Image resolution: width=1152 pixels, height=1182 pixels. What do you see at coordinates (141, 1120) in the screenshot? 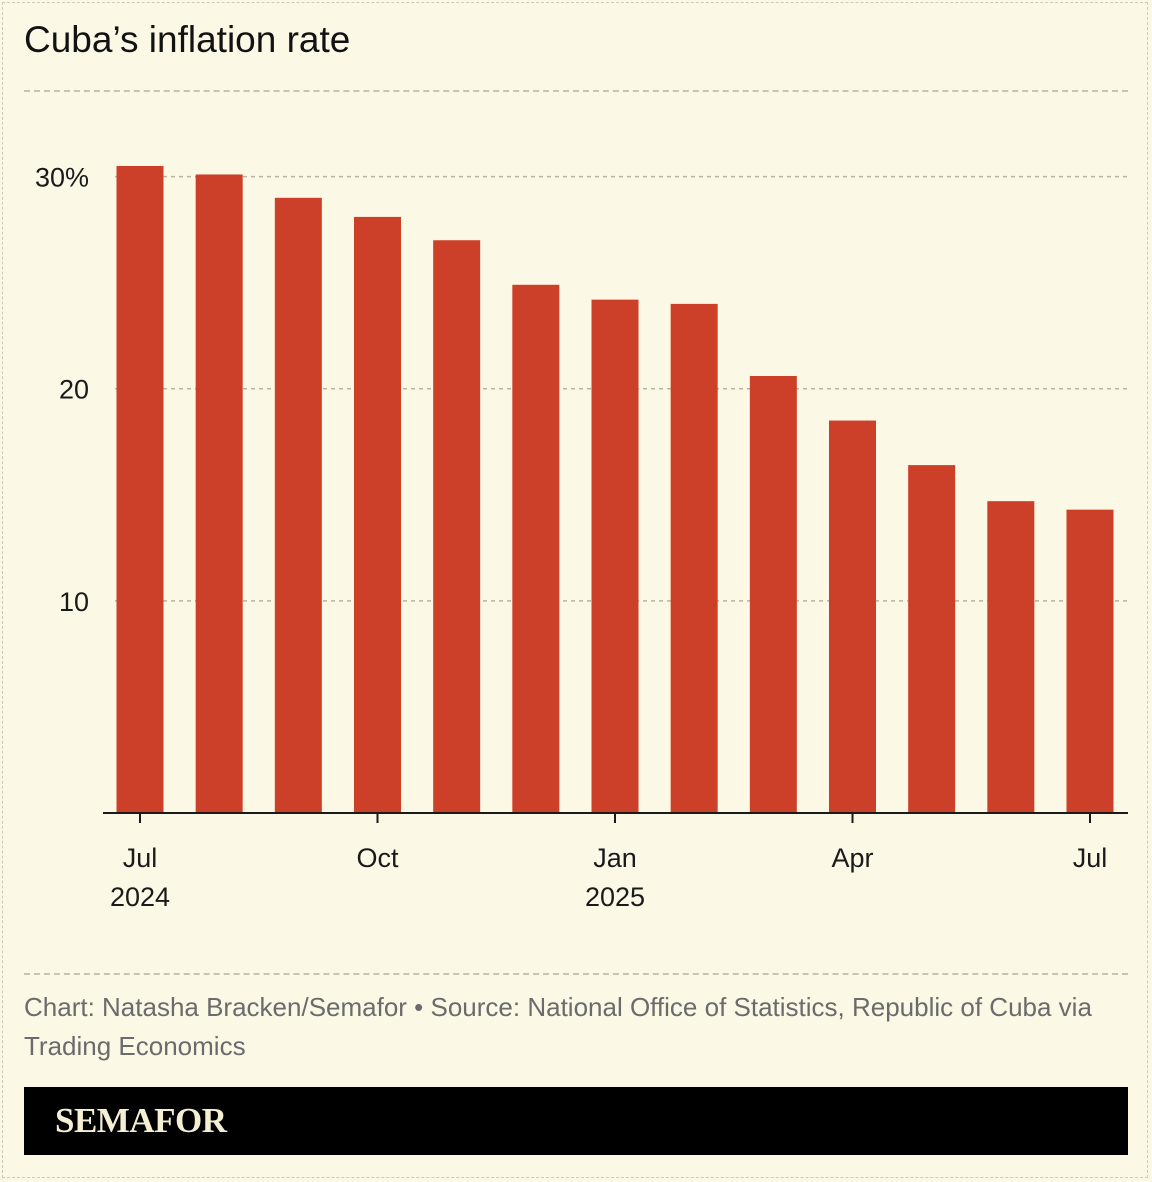
I see `semafor-logo: SEMAFOR` at bounding box center [141, 1120].